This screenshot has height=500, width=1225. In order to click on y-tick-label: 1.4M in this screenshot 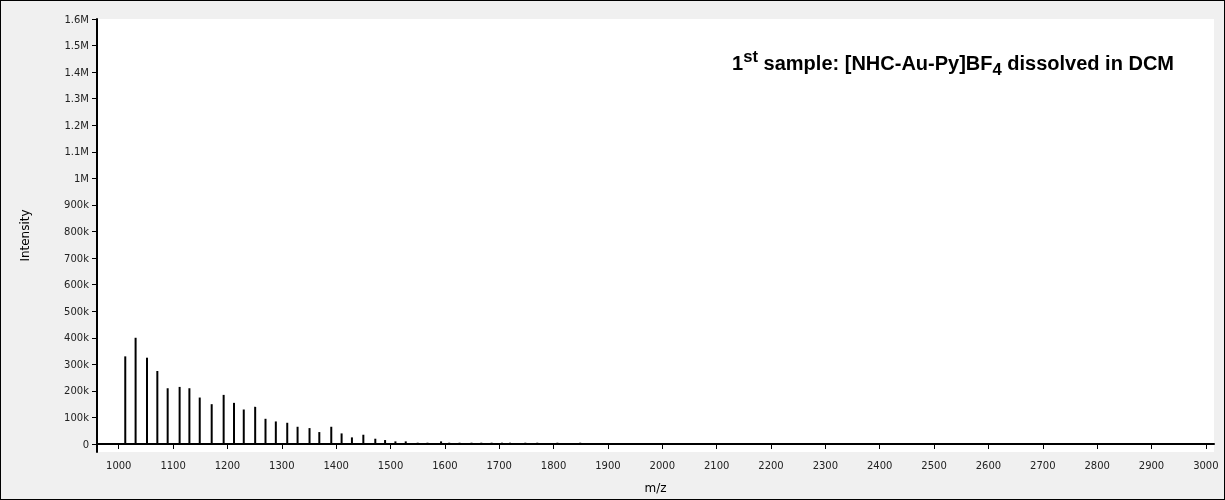, I will do `click(76, 72)`.